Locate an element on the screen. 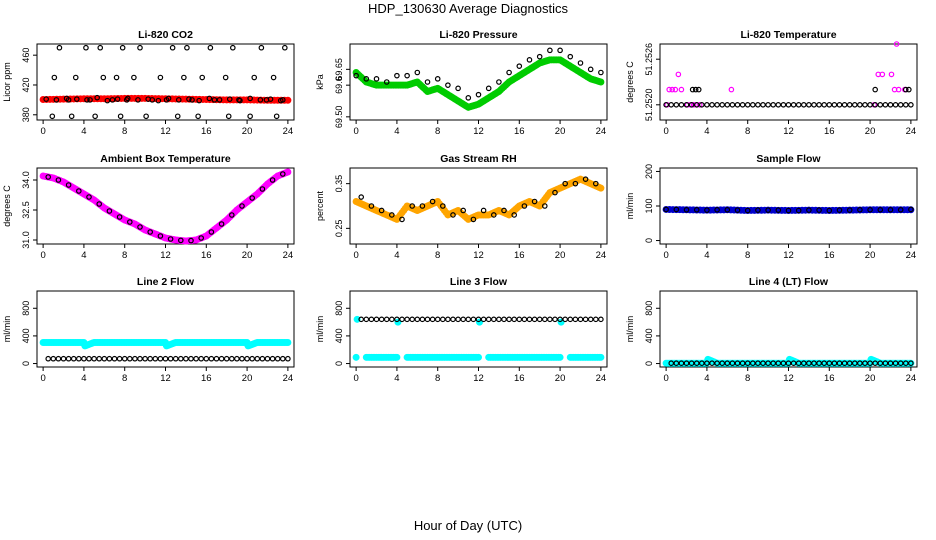 This screenshot has height=540, width=936. plot-frame is located at coordinates (478, 206).